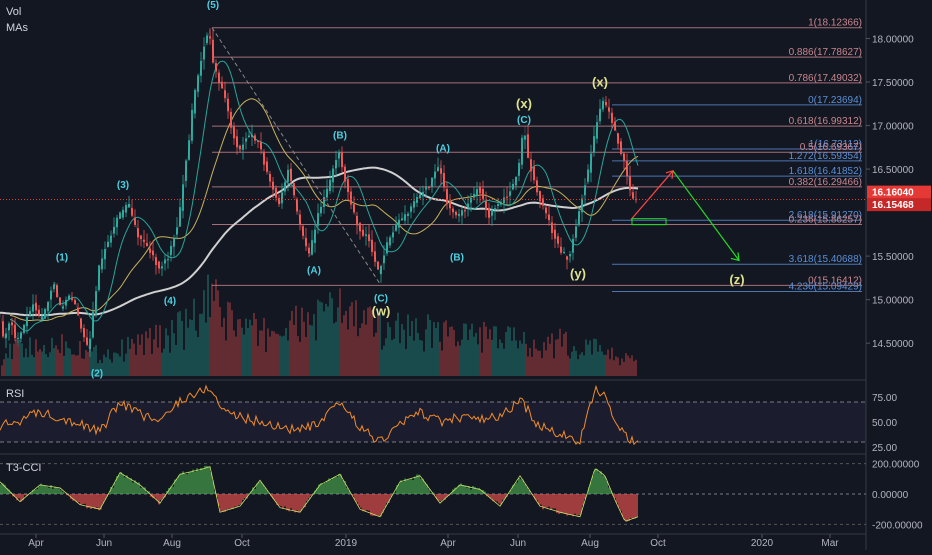  I want to click on y-tick-label: 17.50000, so click(893, 83).